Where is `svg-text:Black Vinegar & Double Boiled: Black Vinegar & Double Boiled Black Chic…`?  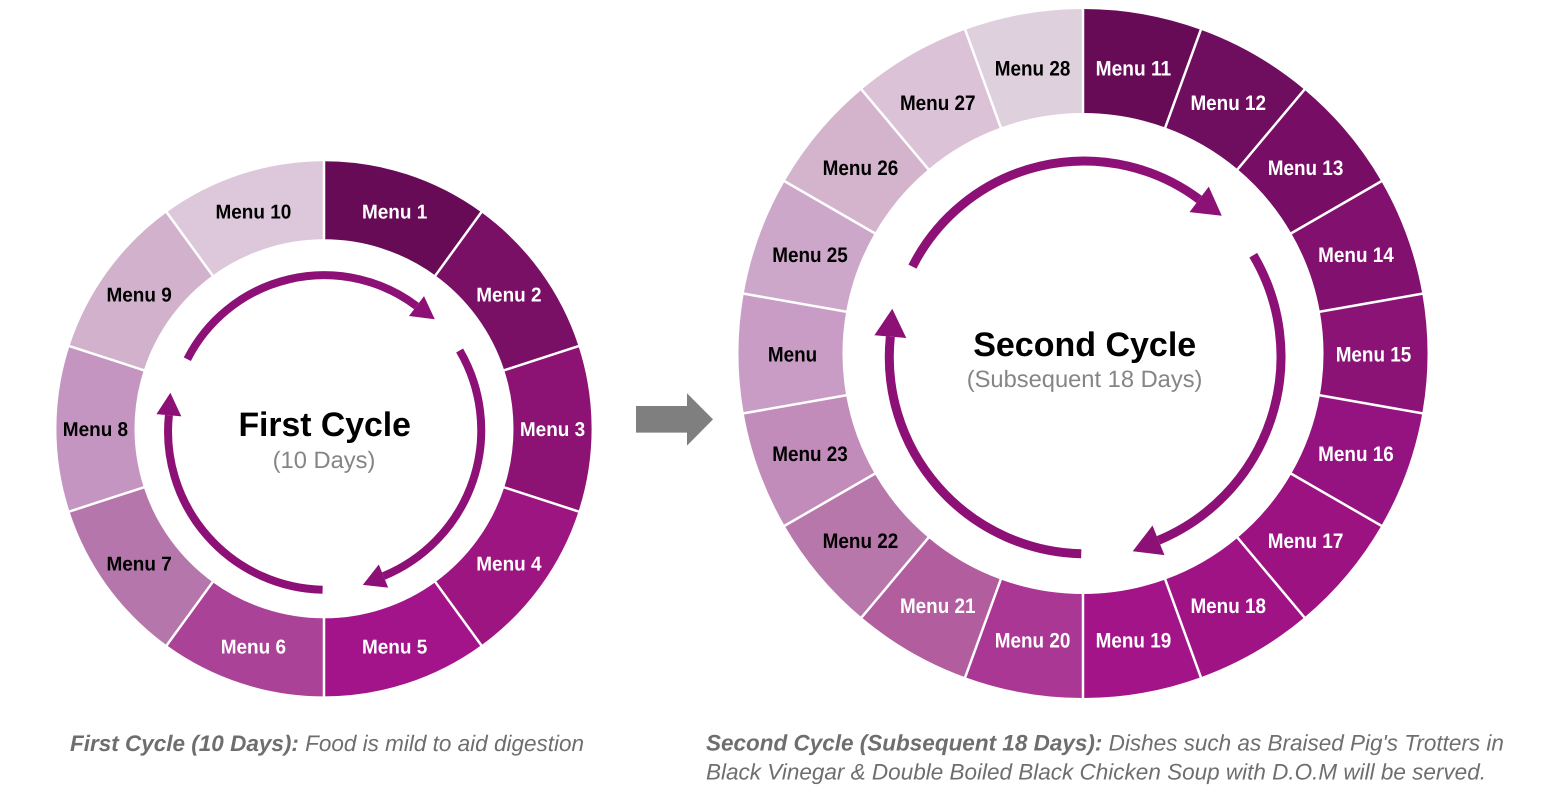 svg-text:Black Vinegar & Double Boiled: Black Vinegar & Double Boiled Black Chic… is located at coordinates (1096, 772).